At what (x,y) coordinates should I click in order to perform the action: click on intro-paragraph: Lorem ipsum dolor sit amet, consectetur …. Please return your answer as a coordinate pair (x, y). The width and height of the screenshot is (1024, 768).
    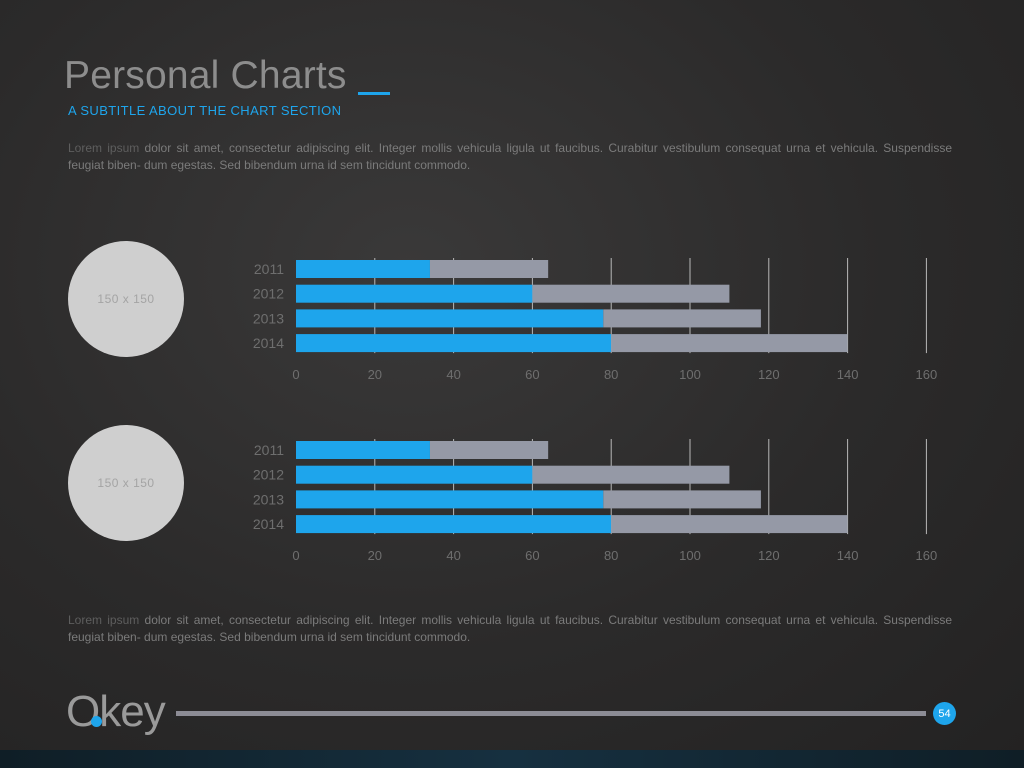
    Looking at the image, I should click on (510, 157).